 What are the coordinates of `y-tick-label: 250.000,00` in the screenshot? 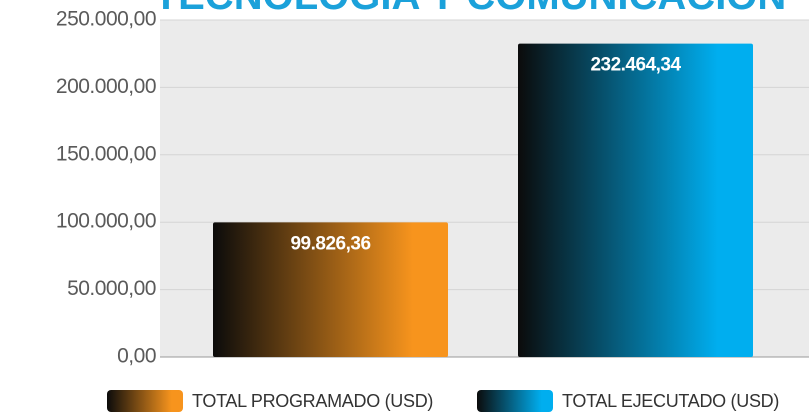 It's located at (106, 19).